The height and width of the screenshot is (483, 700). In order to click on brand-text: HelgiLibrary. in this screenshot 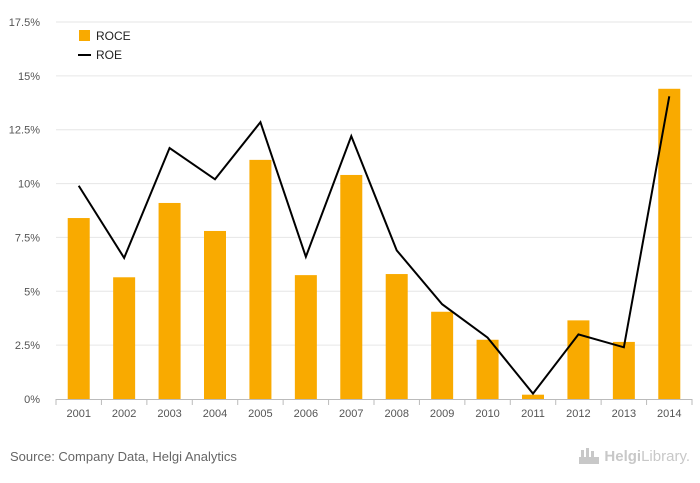, I will do `click(647, 456)`.